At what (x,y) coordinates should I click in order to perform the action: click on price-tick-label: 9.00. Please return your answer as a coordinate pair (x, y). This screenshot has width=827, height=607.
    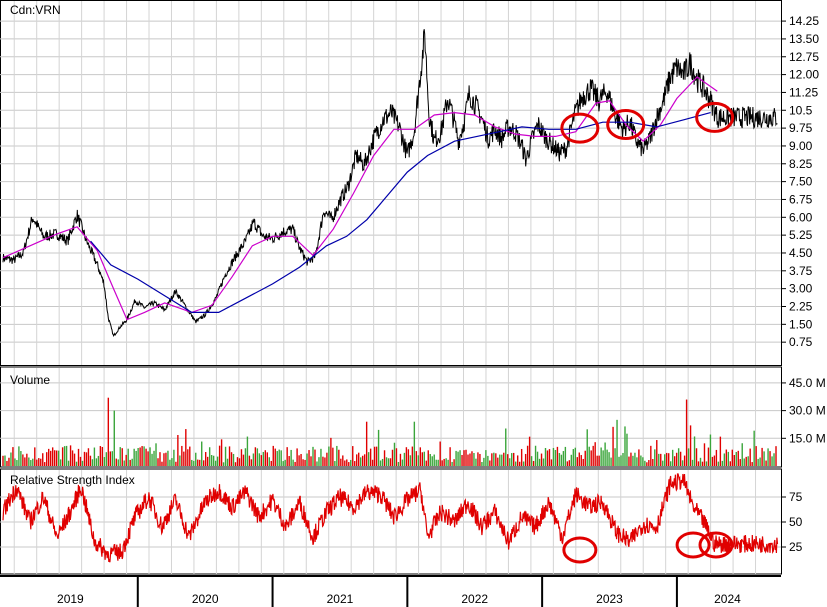
    Looking at the image, I should click on (801, 146).